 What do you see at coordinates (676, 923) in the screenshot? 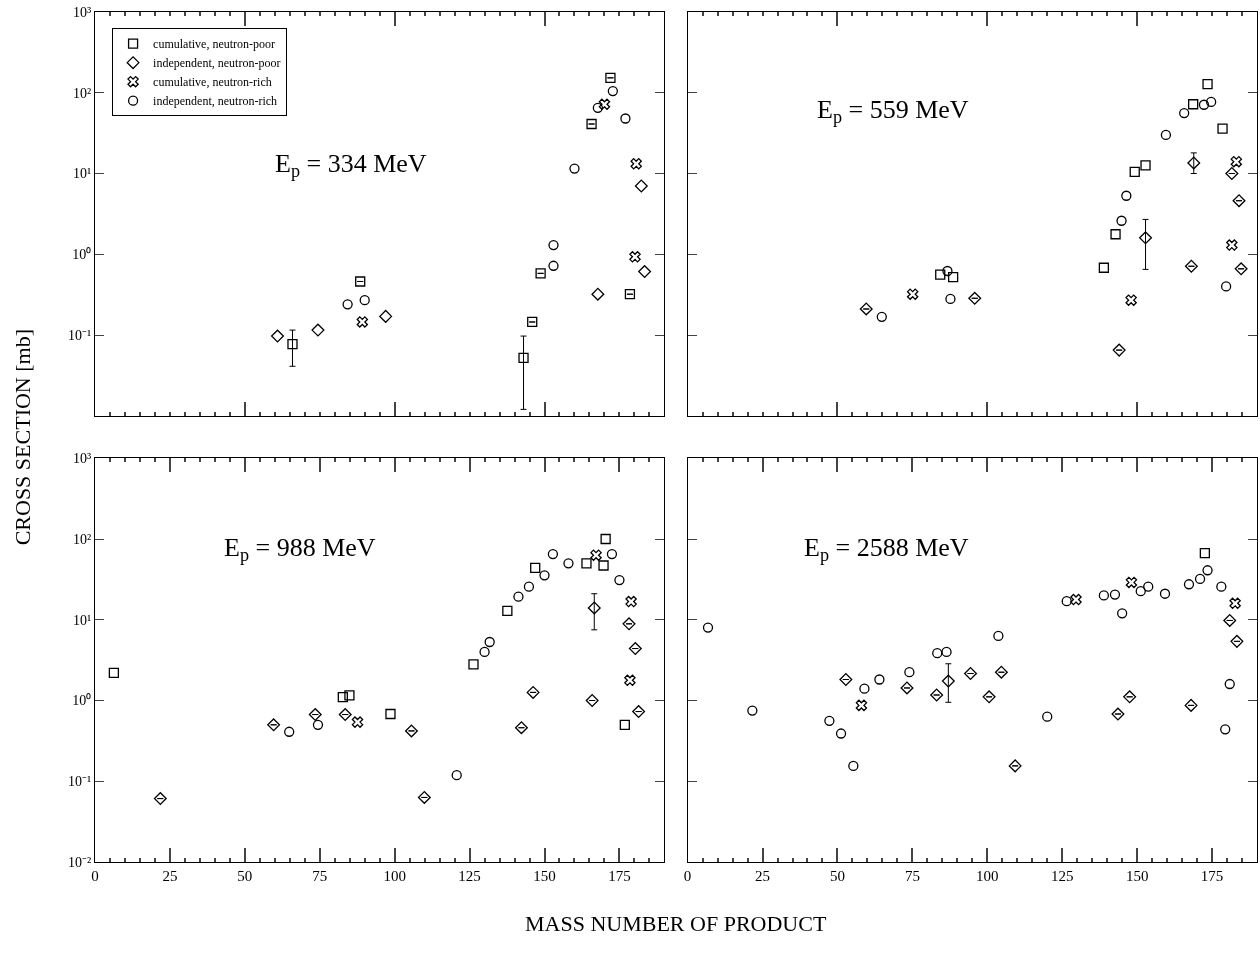
I see `x-axis-title: MASS NUMBER OF PRODUCT` at bounding box center [676, 923].